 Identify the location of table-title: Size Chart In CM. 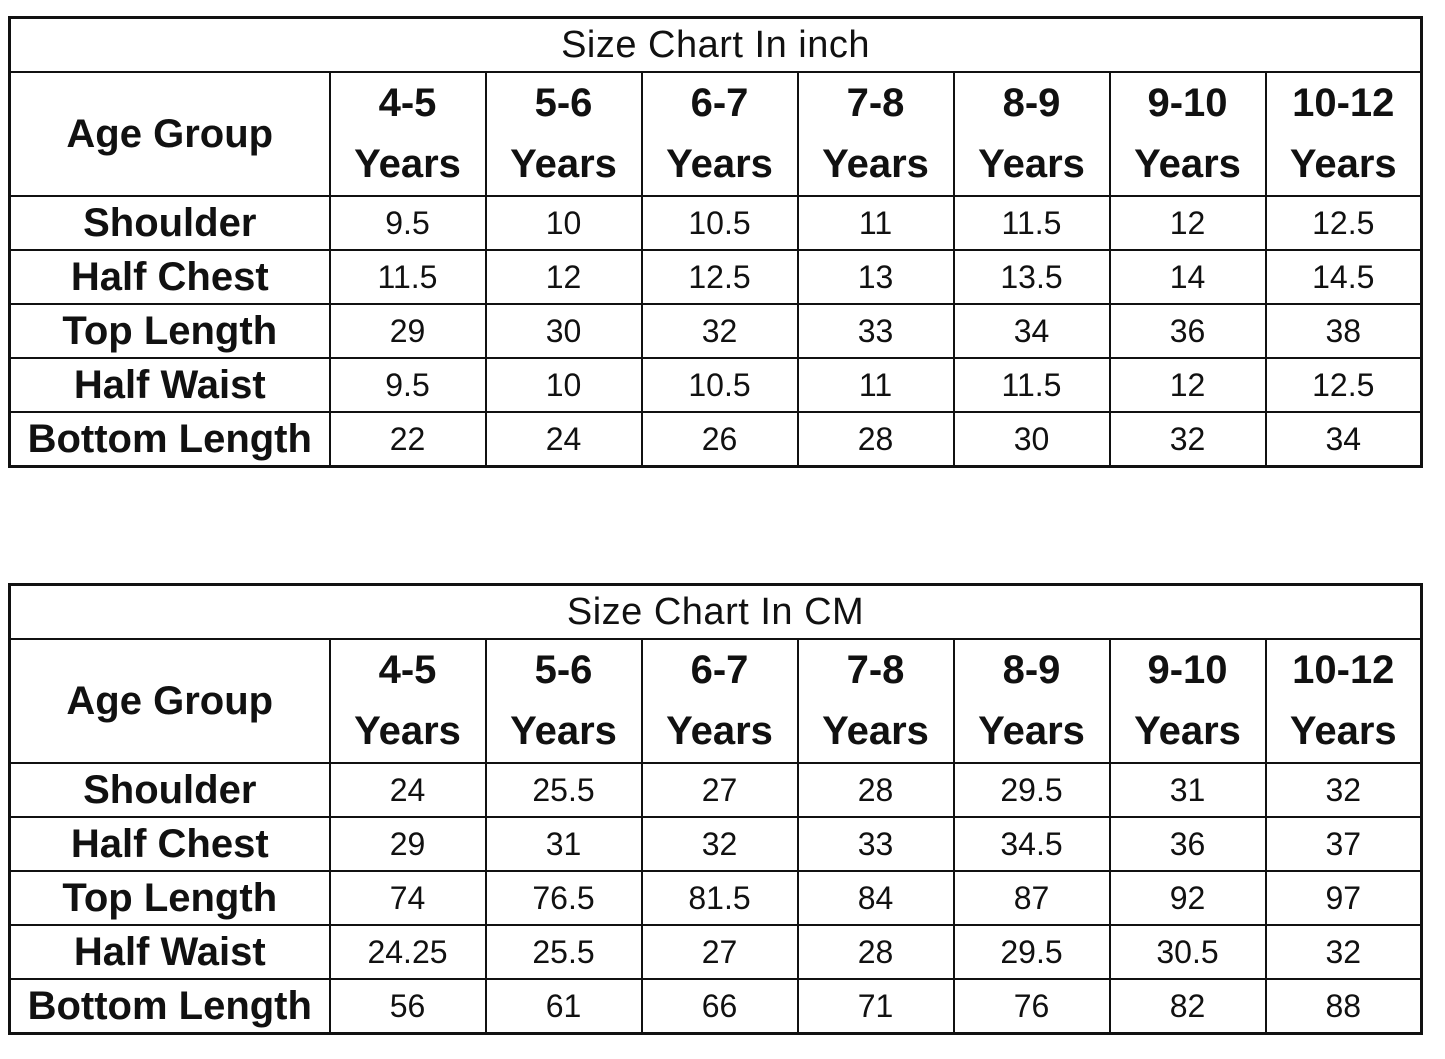
(715, 611).